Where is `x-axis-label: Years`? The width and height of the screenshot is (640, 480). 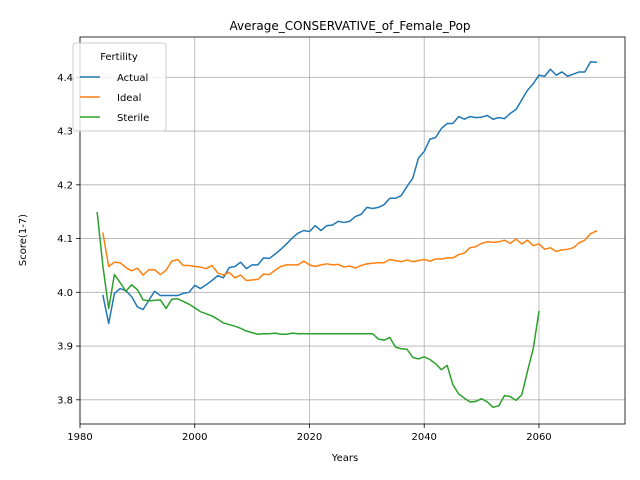
x-axis-label: Years is located at coordinates (344, 458).